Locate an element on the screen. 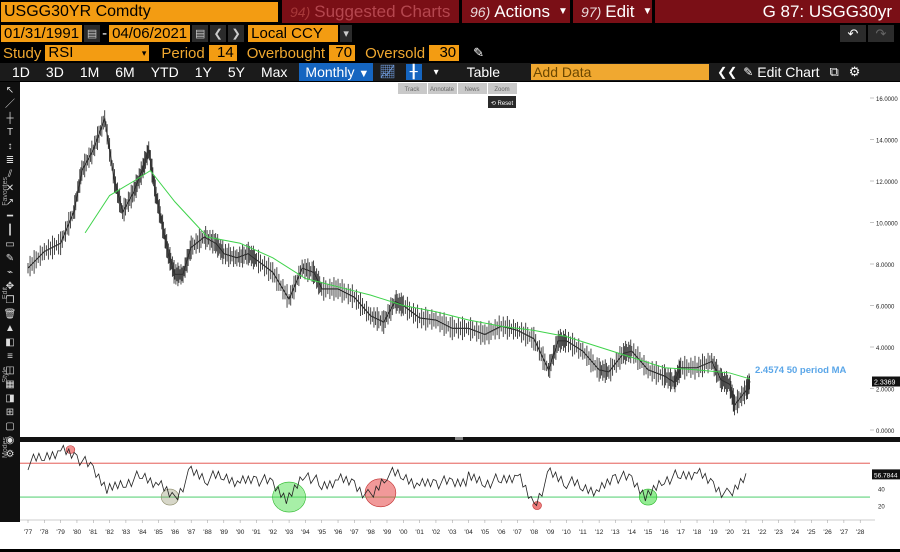 The width and height of the screenshot is (900, 552). actions-number: 96) is located at coordinates (480, 11).